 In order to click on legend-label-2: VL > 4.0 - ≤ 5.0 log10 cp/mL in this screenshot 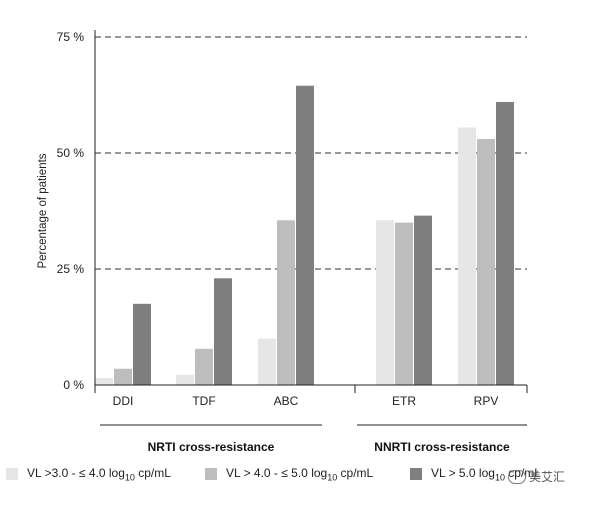, I will do `click(300, 474)`.